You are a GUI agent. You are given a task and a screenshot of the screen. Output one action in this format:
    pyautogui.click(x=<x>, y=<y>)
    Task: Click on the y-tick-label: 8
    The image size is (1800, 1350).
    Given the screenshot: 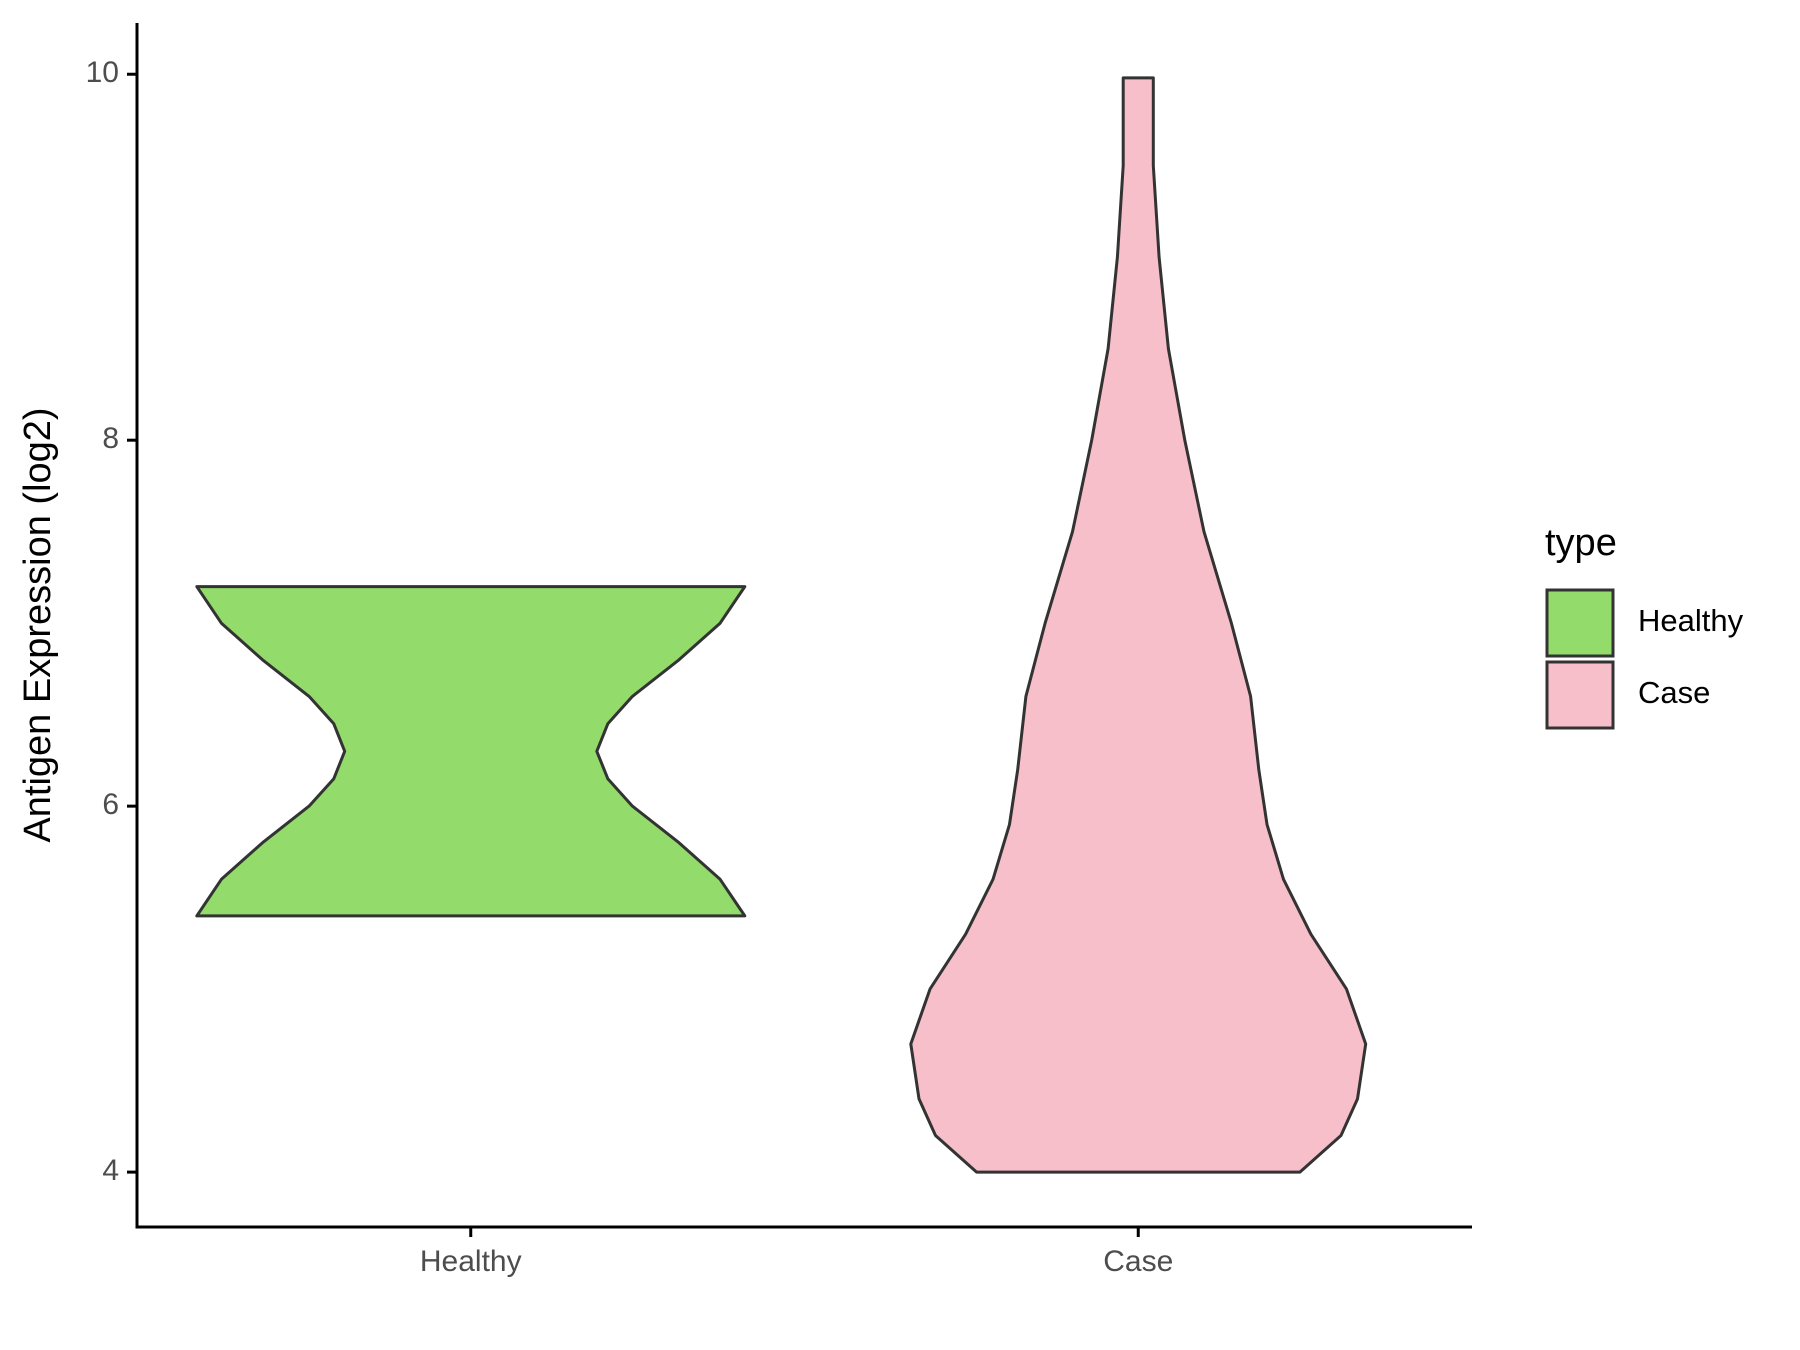 What is the action you would take?
    pyautogui.click(x=110, y=438)
    